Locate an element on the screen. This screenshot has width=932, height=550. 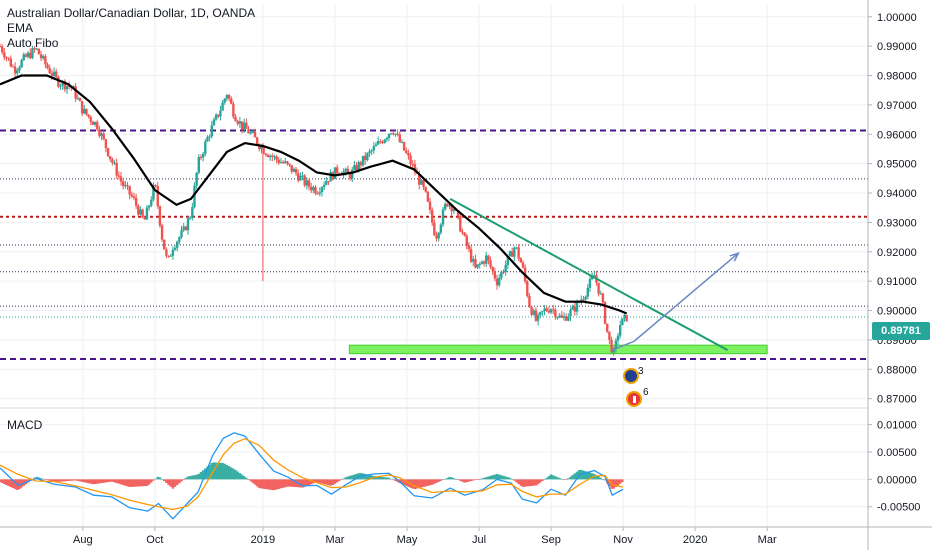
time-axis-label: 2020 is located at coordinates (695, 540).